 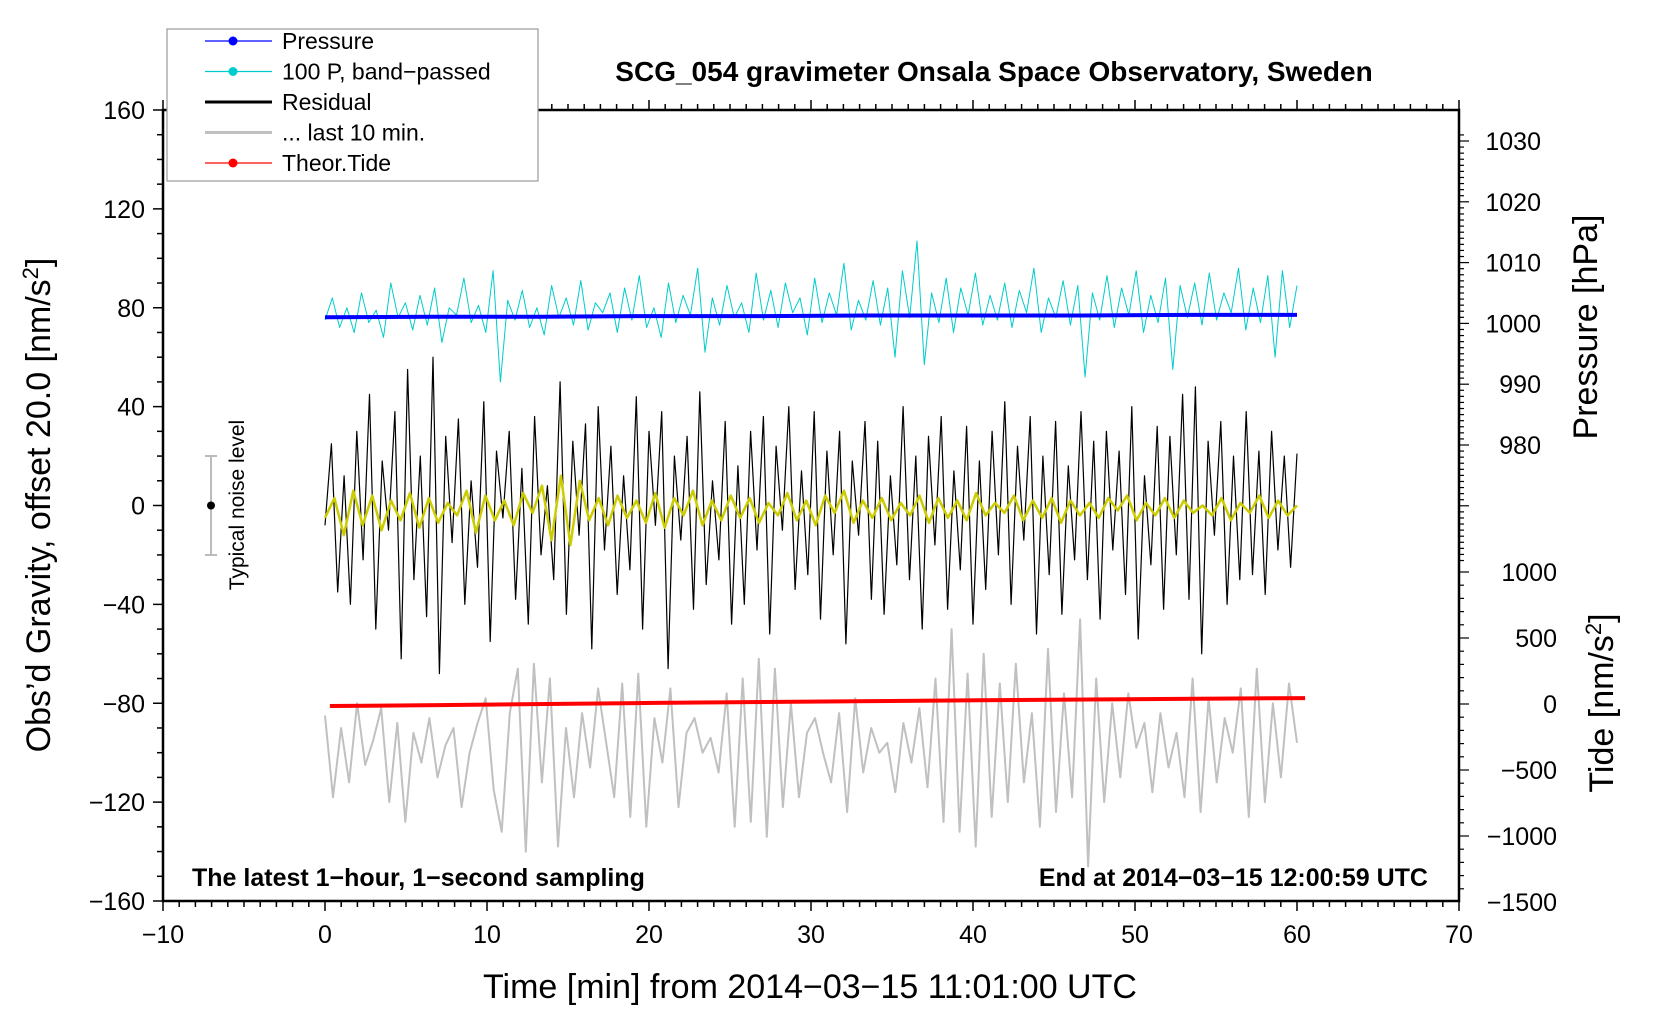 I want to click on tide-tick-label: −500, so click(x=1529, y=771).